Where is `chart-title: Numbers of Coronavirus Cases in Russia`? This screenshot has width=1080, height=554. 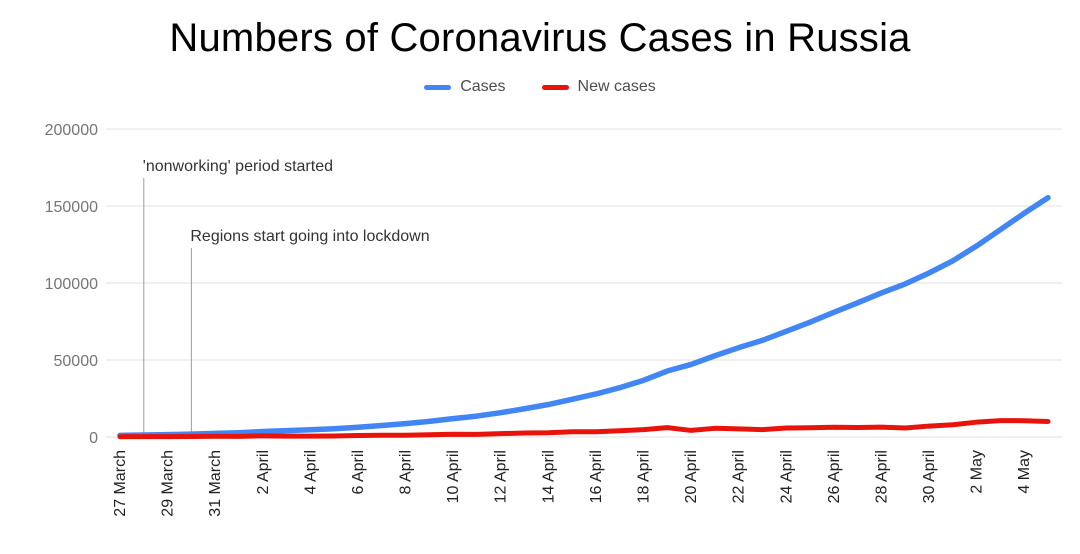
chart-title: Numbers of Coronavirus Cases in Russia is located at coordinates (540, 38).